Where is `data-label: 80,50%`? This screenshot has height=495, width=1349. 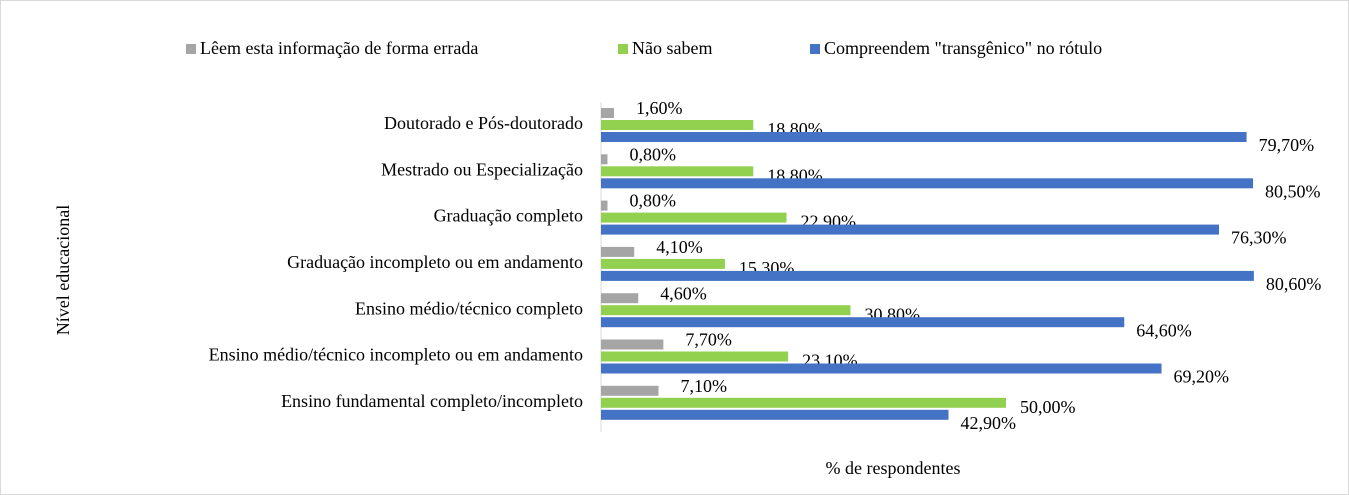
data-label: 80,50% is located at coordinates (1293, 191).